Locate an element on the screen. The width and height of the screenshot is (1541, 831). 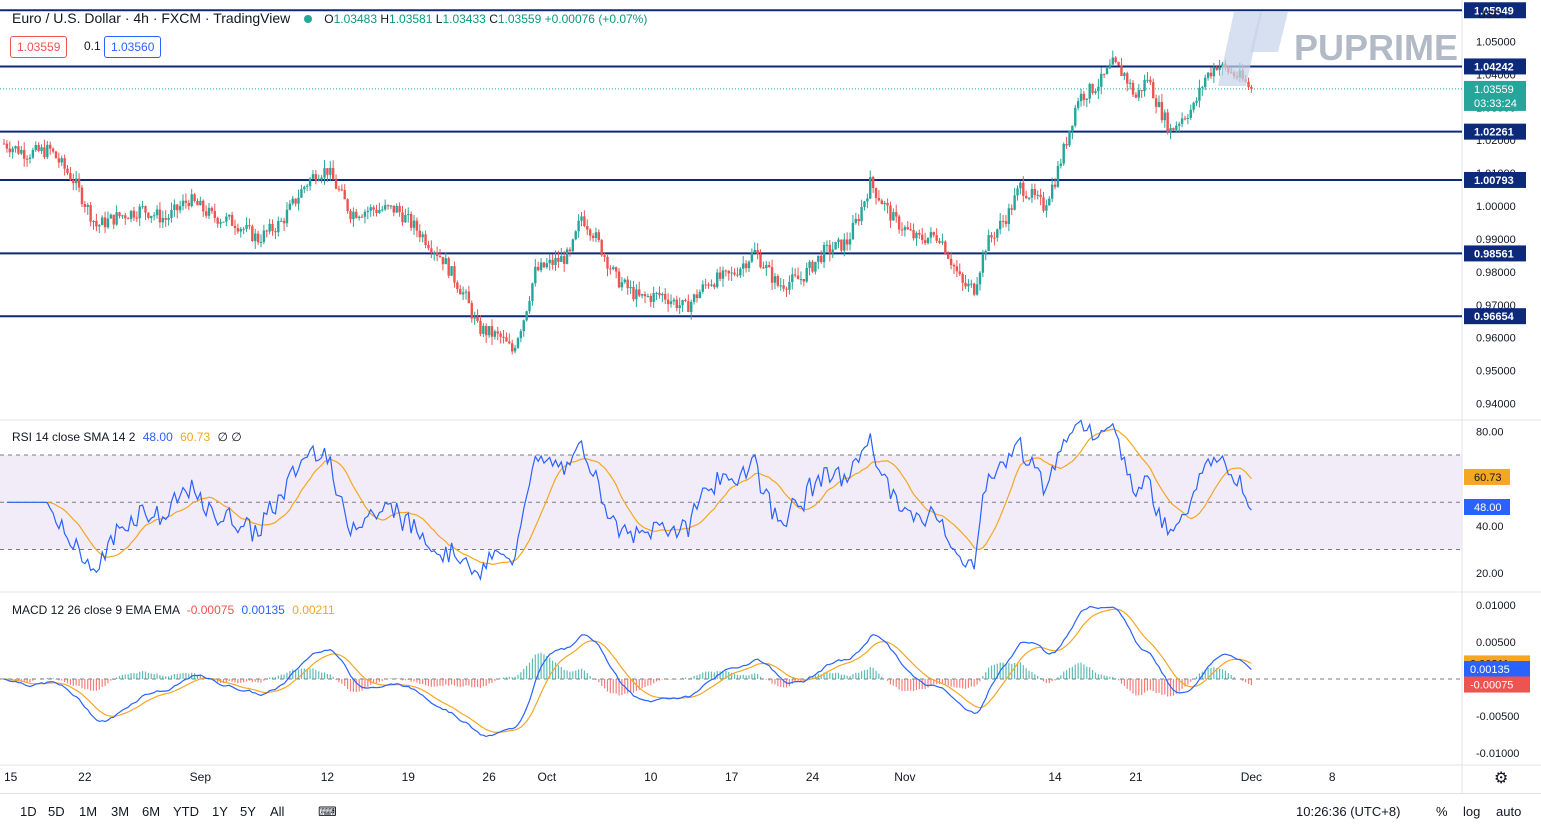
rsi-legend: RSI 14 close SMA 14 2 48.00 60.73 ∅ ∅ is located at coordinates (127, 437).